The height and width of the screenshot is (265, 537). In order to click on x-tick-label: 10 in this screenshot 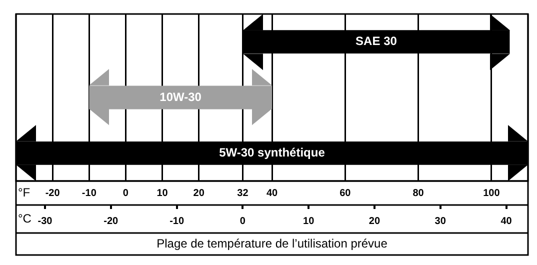, I will do `click(162, 193)`.